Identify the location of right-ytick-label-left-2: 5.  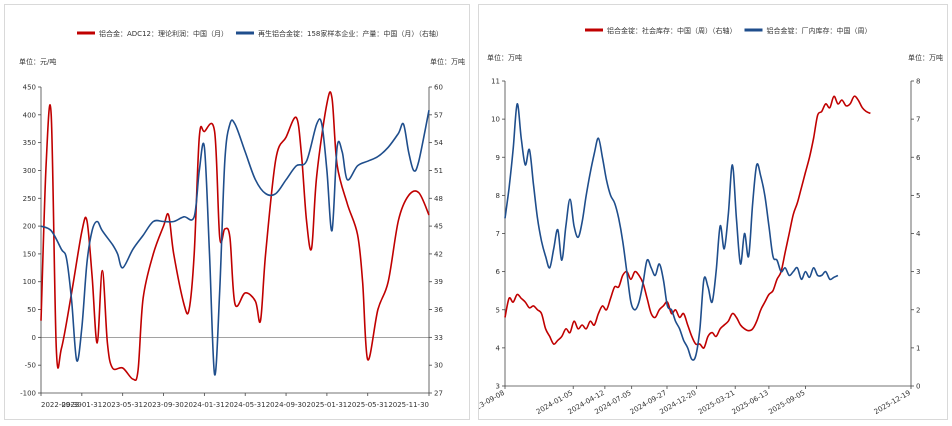
(498, 310).